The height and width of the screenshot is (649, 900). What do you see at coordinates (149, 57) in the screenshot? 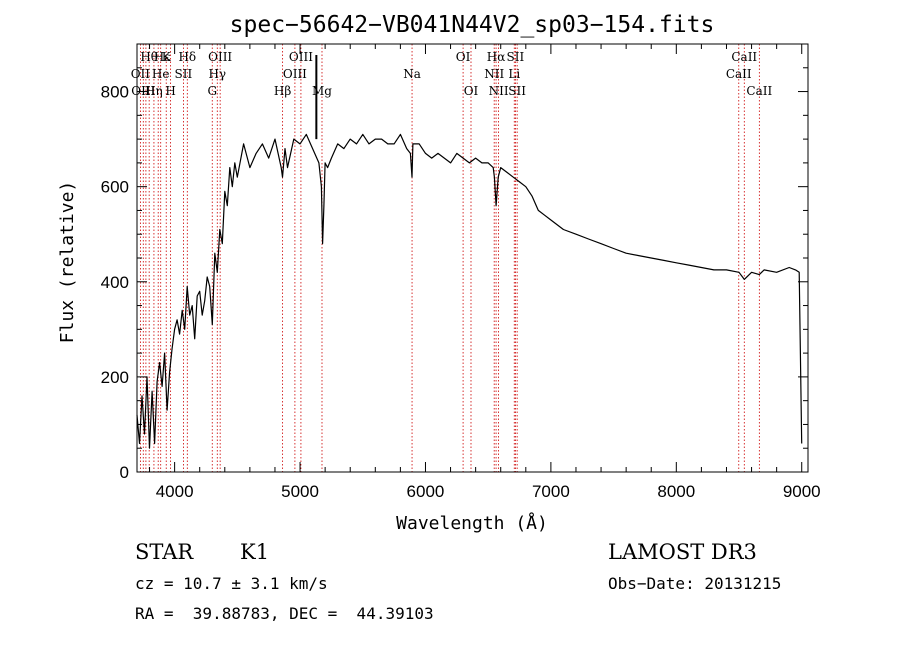
I see `line-label: Hθ` at bounding box center [149, 57].